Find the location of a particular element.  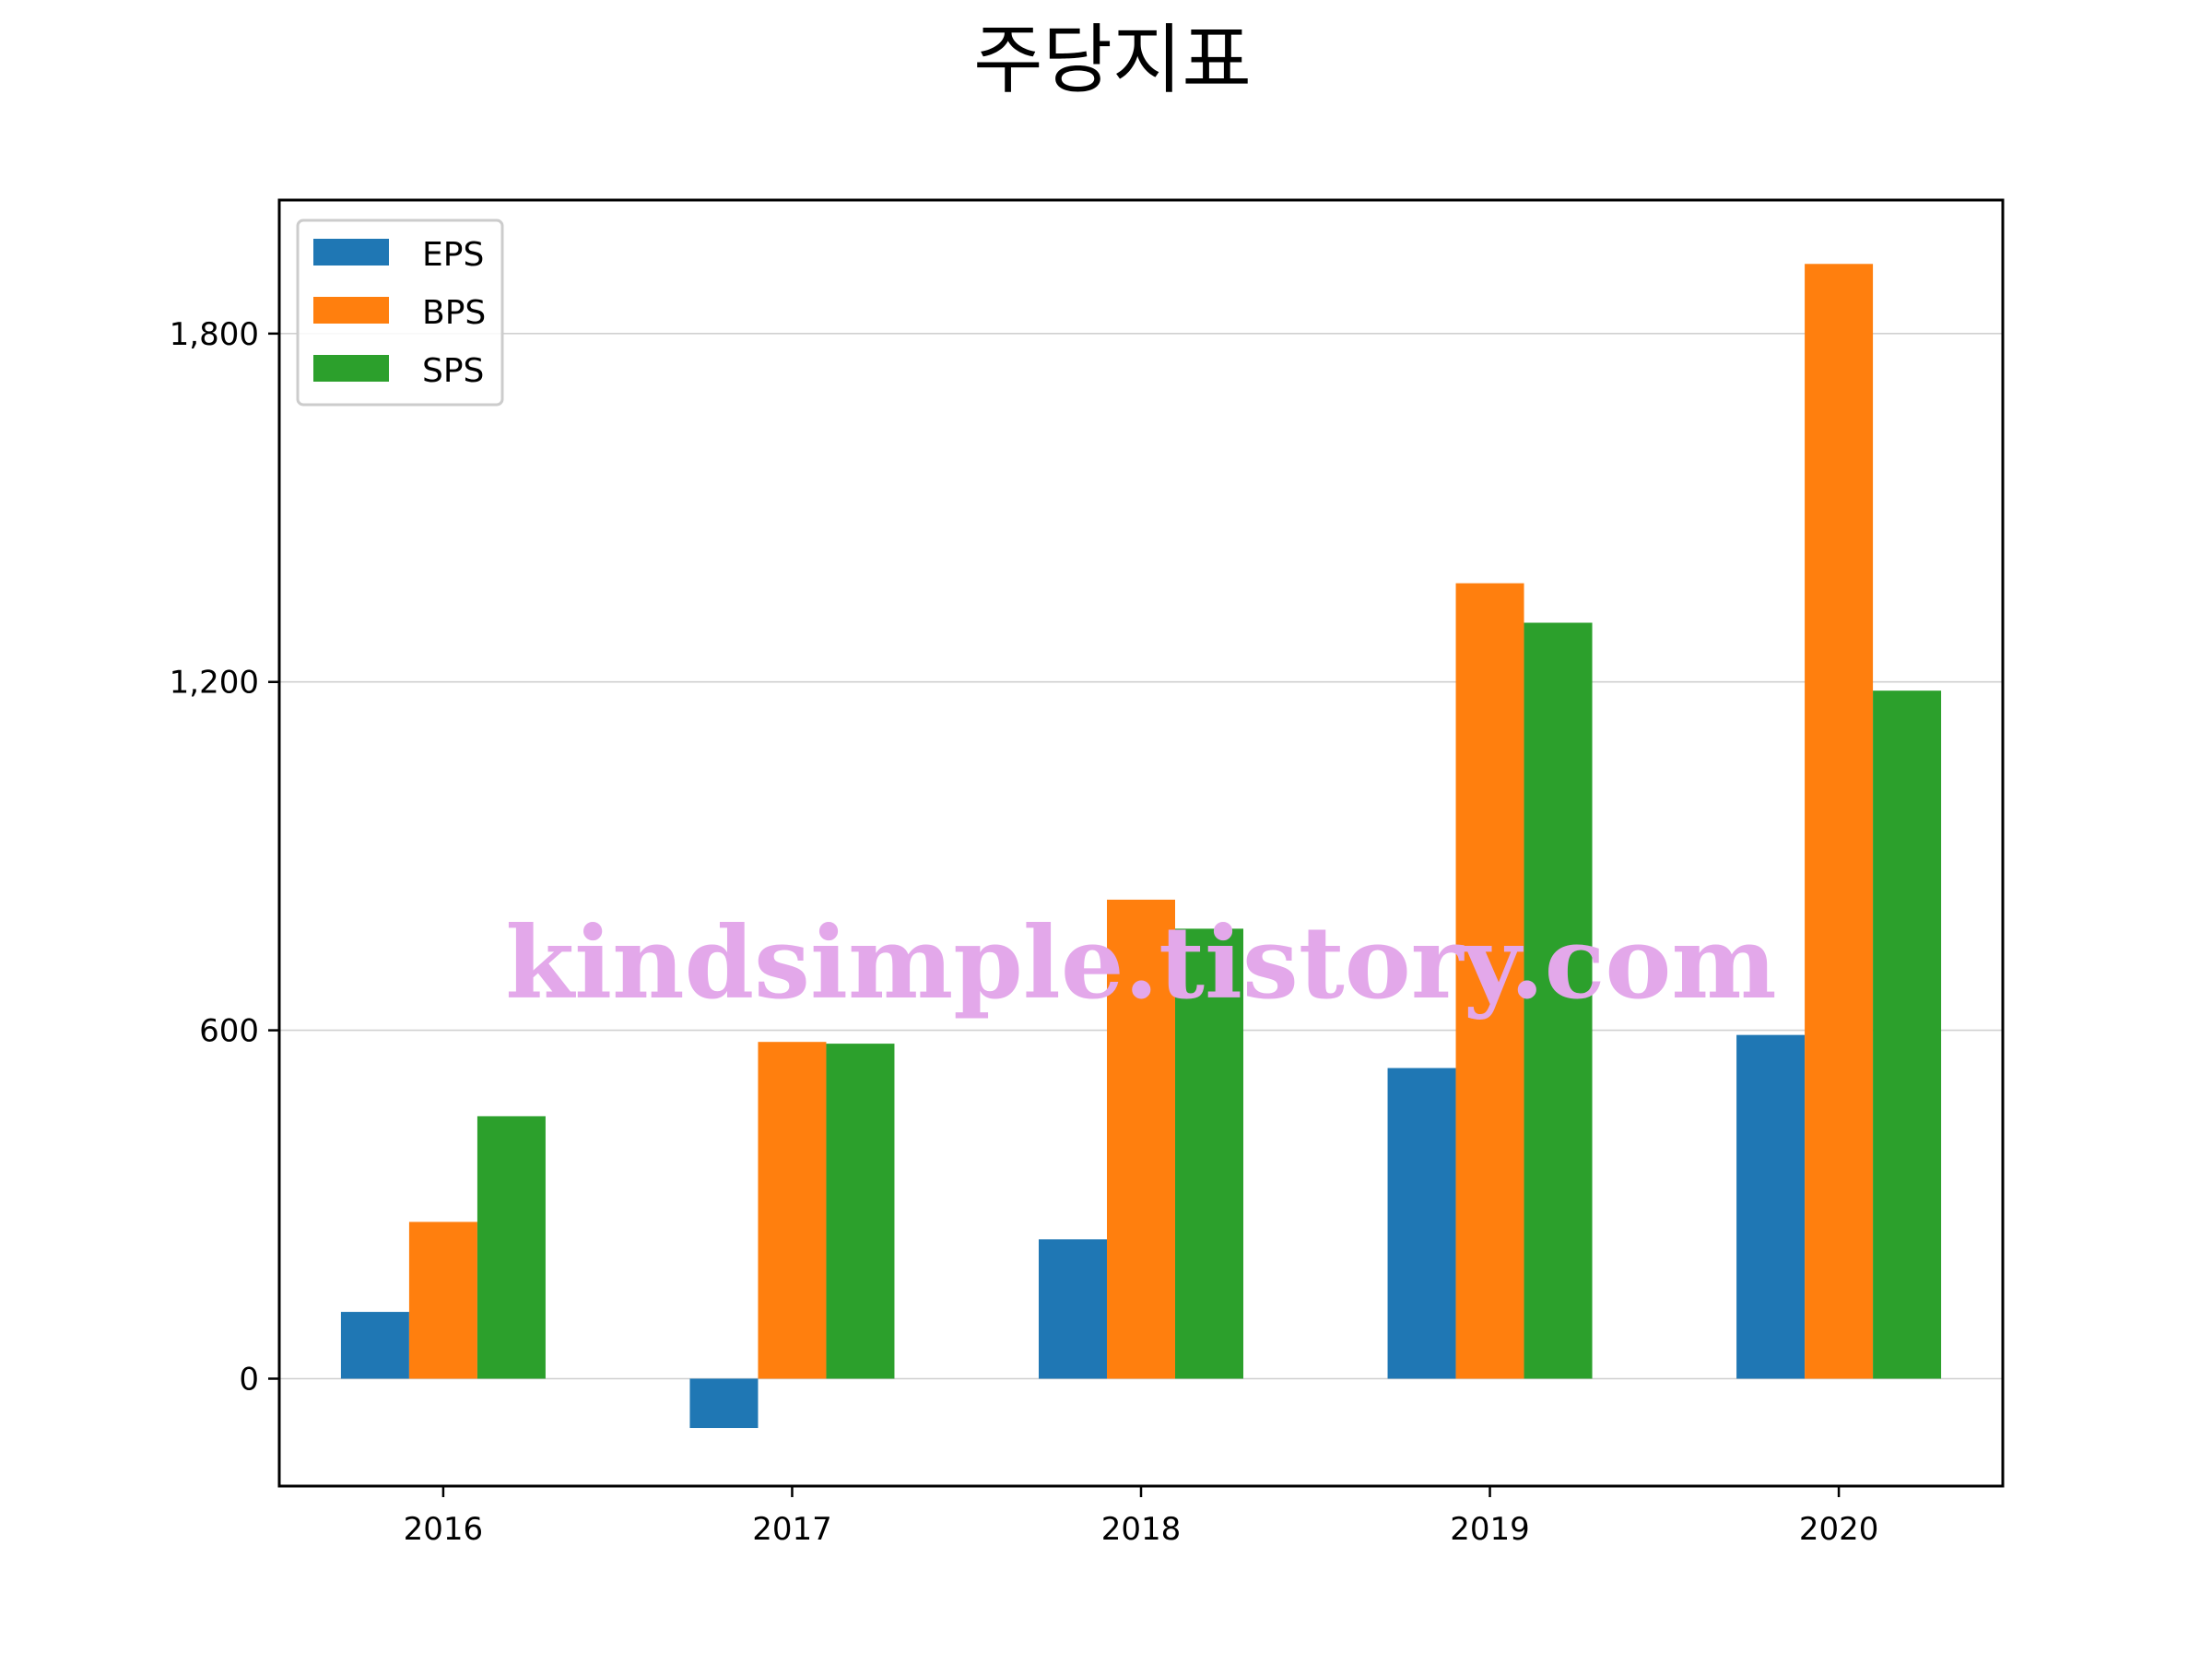

y-tick-label-2: 1,200 is located at coordinates (214, 683).